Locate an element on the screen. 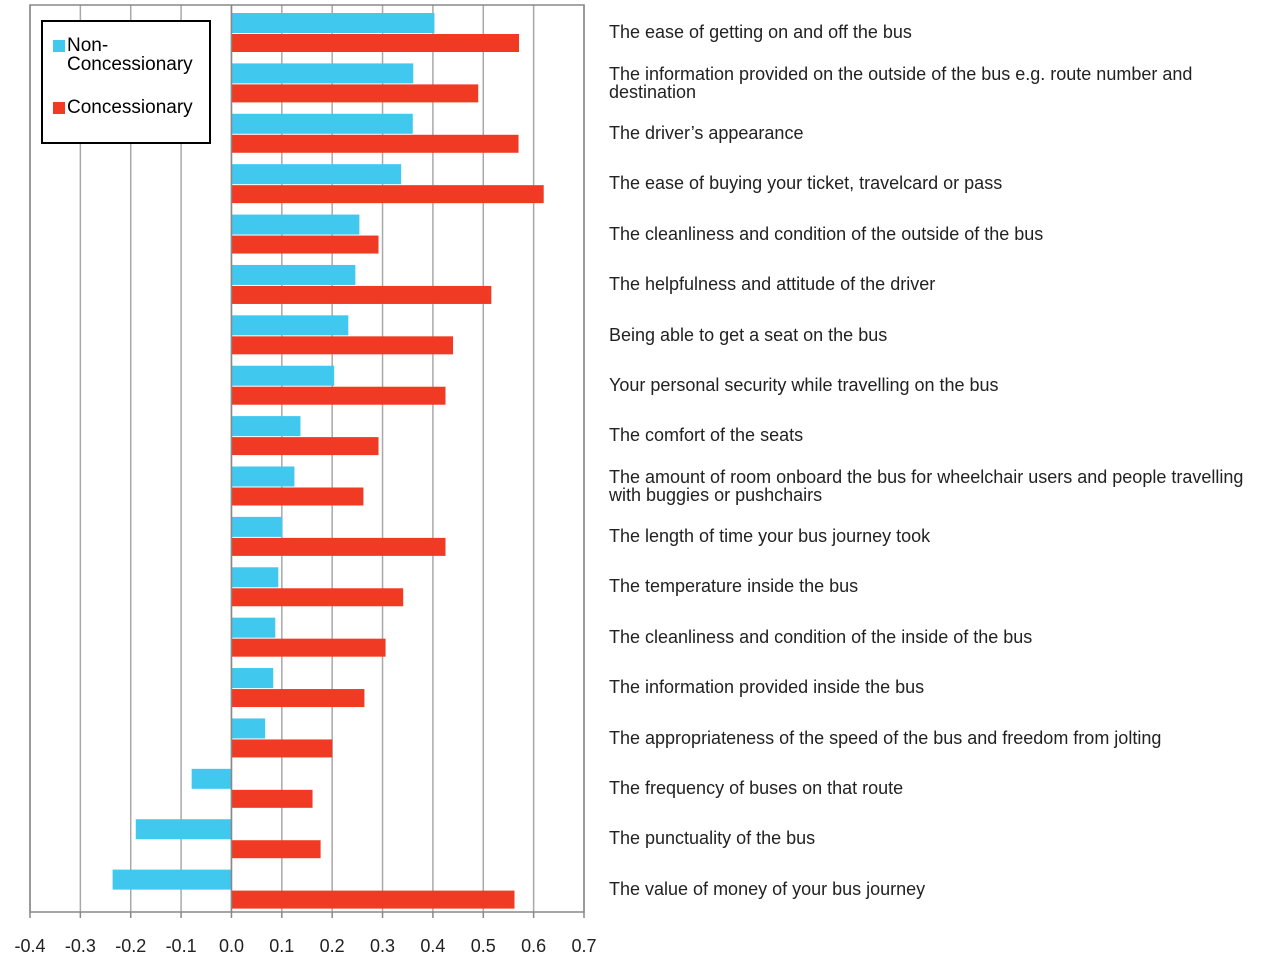  x-tick-label: 0.6 is located at coordinates (533, 946).